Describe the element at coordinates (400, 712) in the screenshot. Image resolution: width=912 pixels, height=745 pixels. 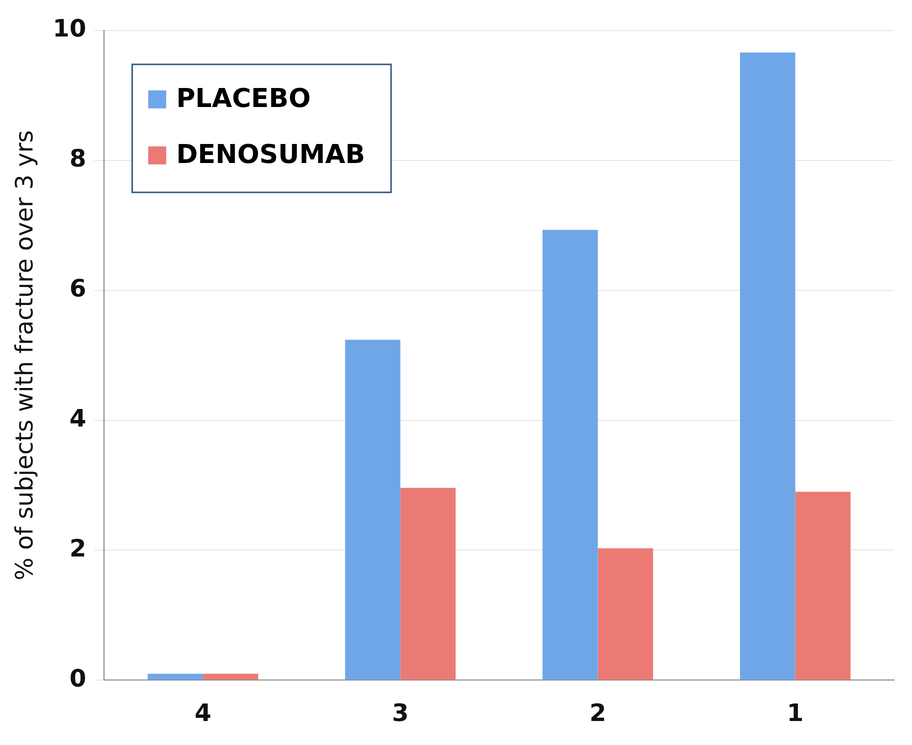
I see `x-tick-label: 3` at that location.